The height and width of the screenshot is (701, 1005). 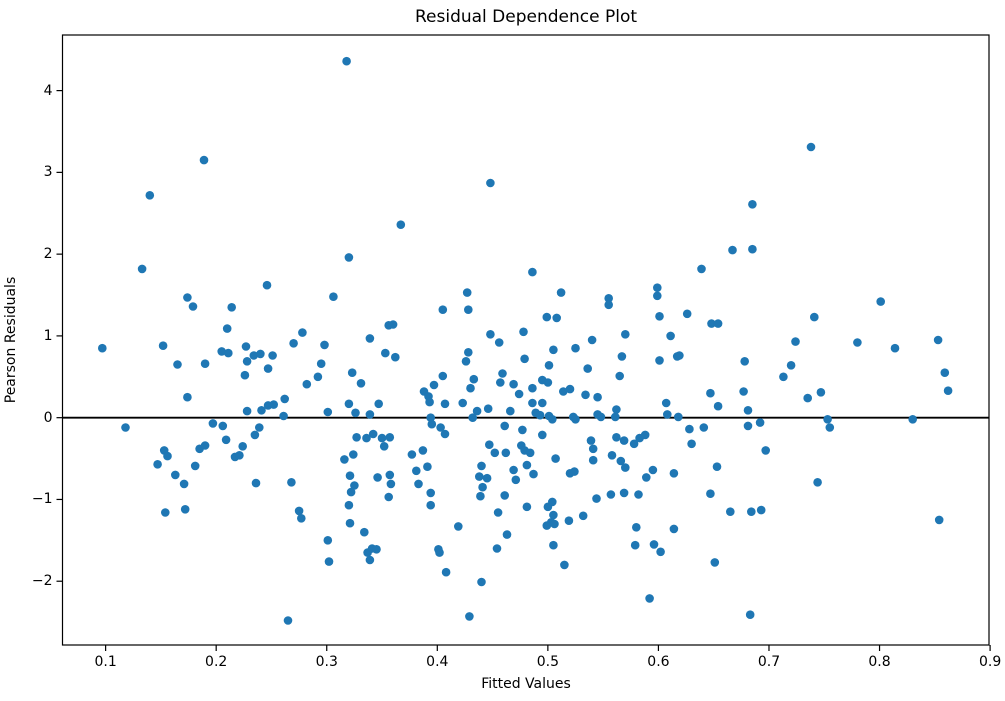 What do you see at coordinates (48, 335) in the screenshot?
I see `y-tick-label: 1` at bounding box center [48, 335].